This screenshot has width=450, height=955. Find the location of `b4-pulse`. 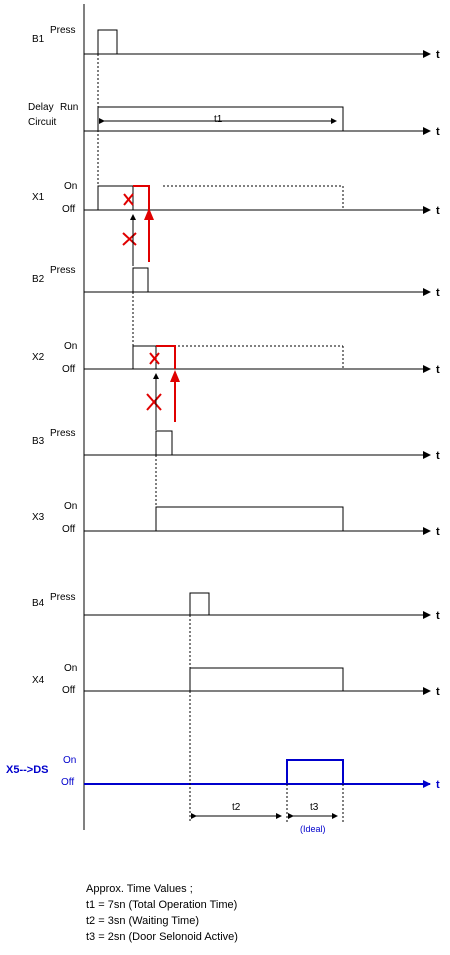

b4-pulse is located at coordinates (199, 603).